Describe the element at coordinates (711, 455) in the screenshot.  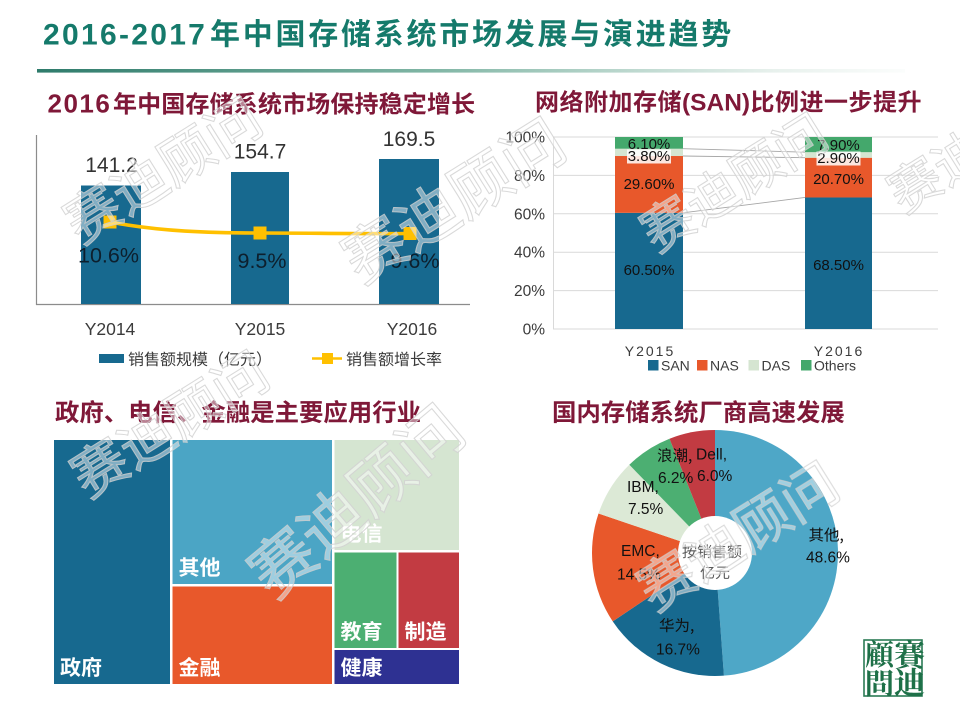
I see `svg-text: Dell,` at that location.